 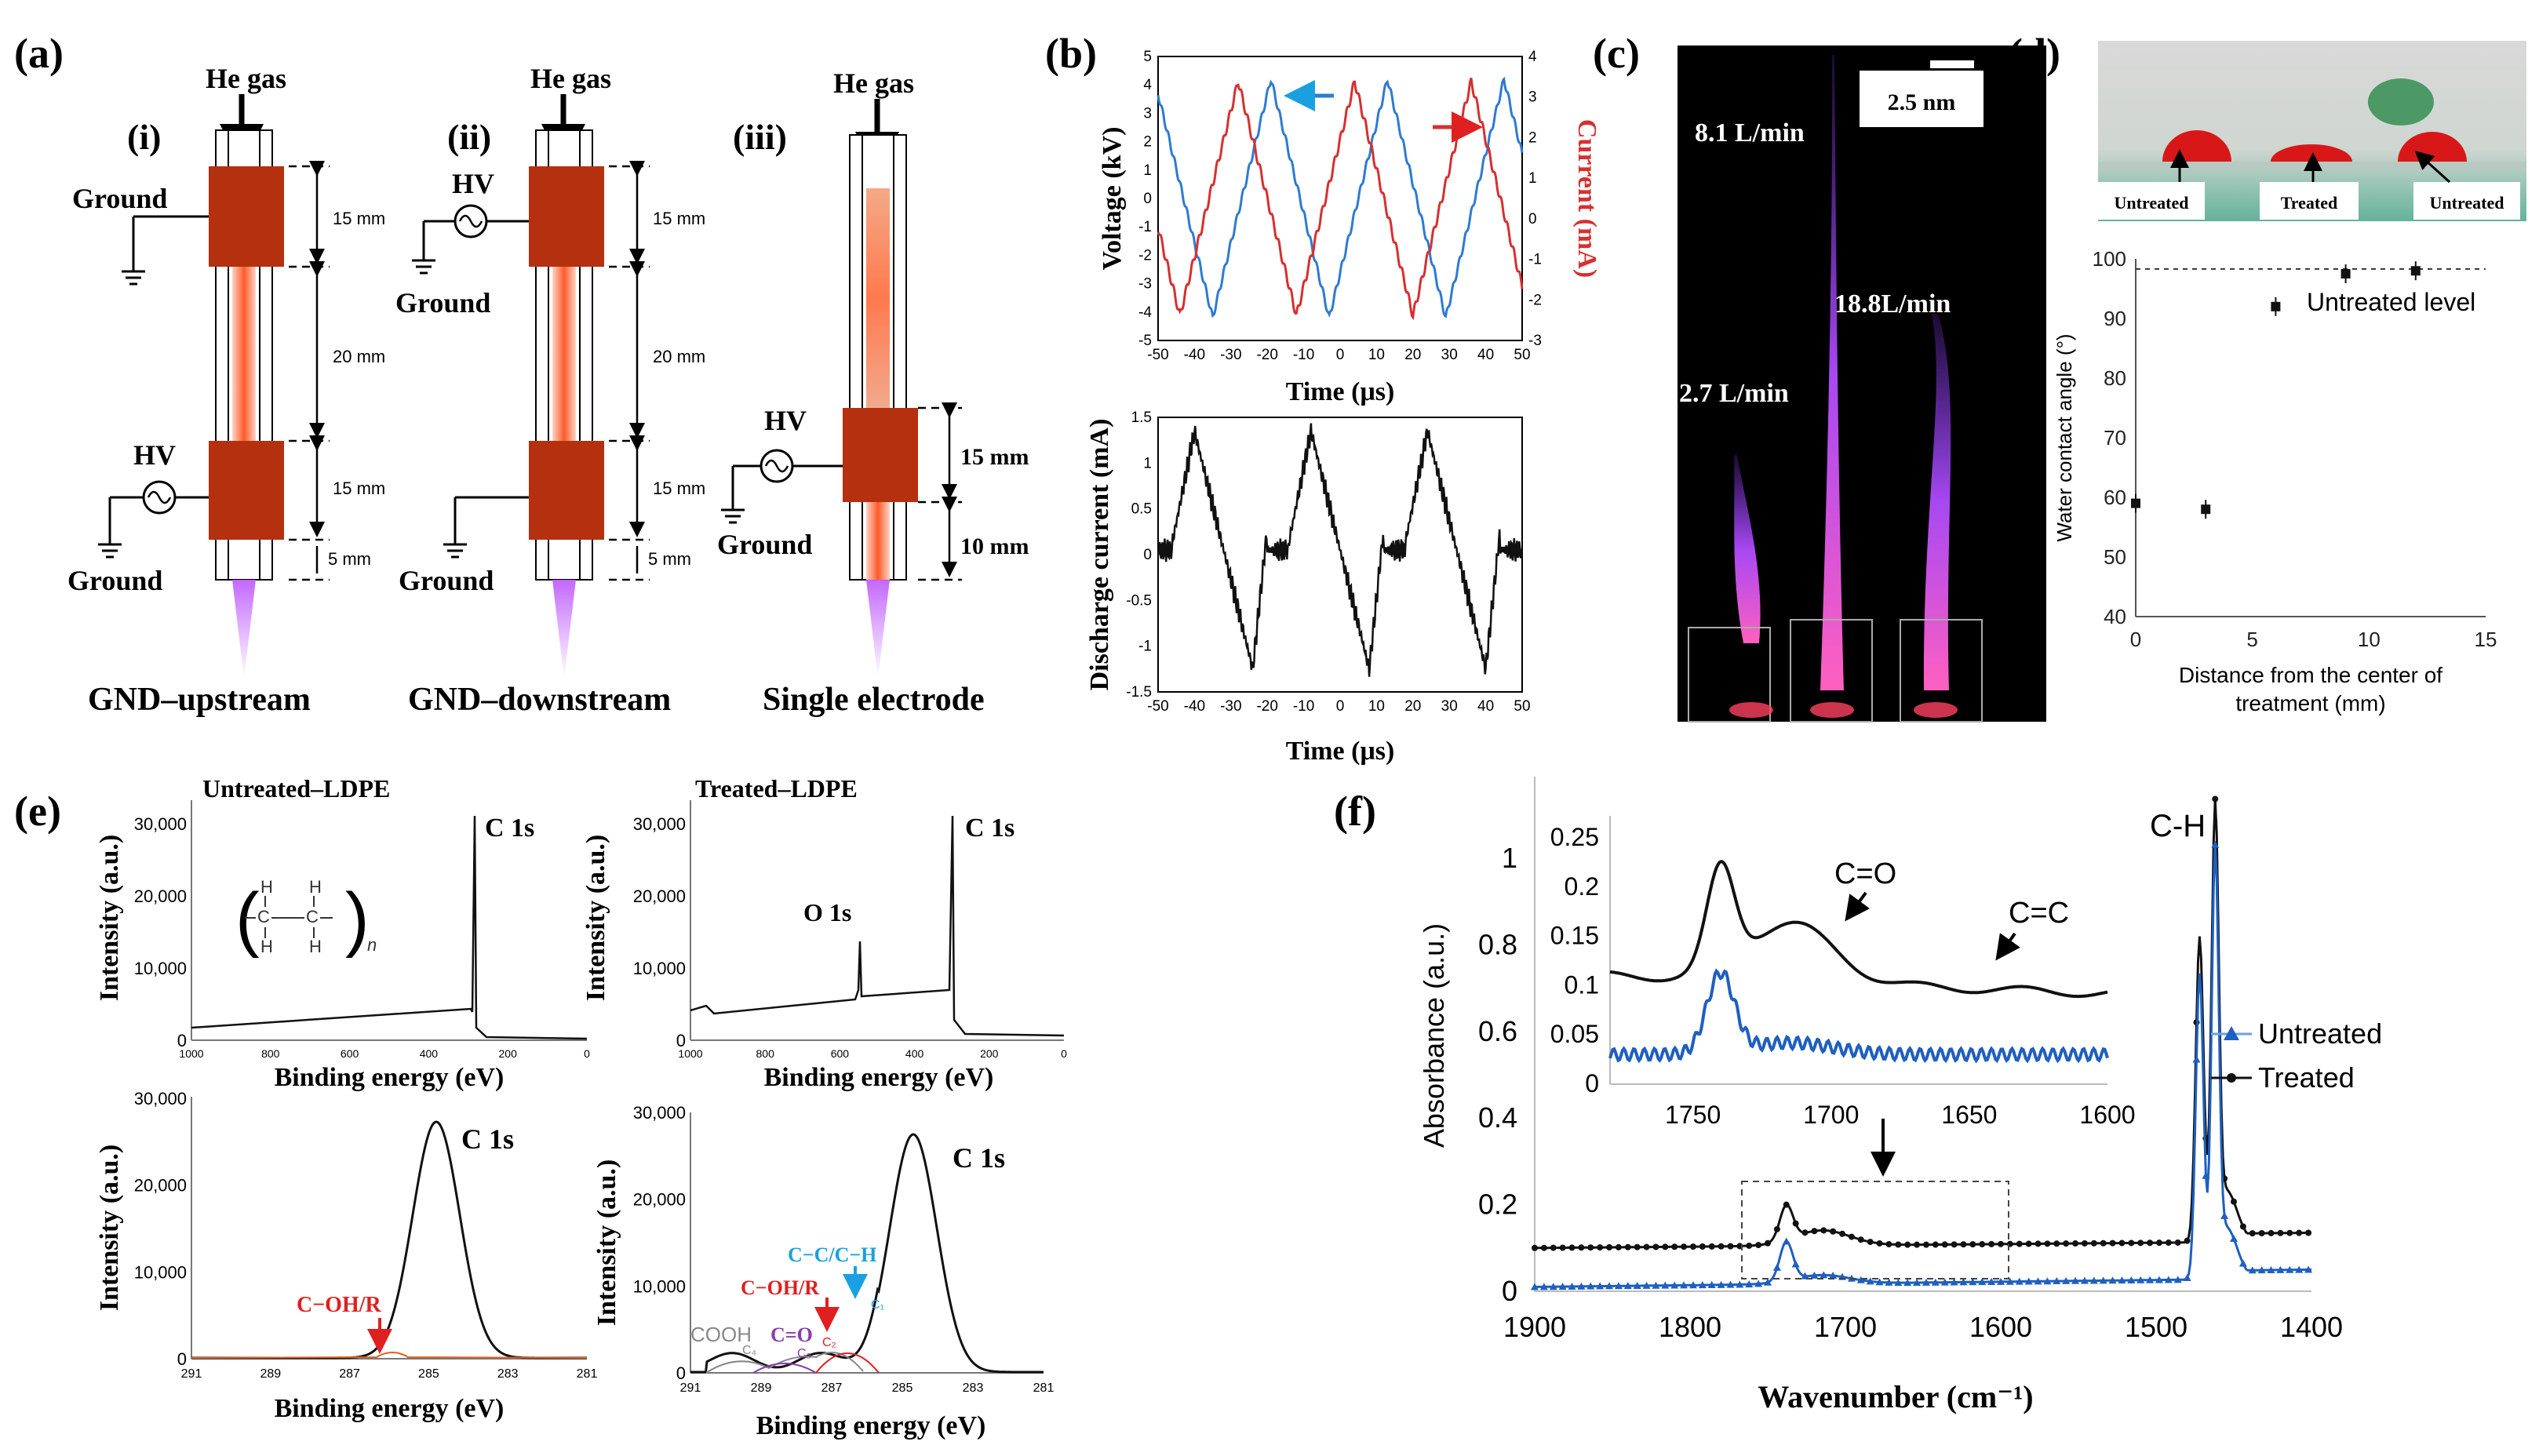 What do you see at coordinates (1449, 706) in the screenshot?
I see `b-bottom-xtick: 30` at bounding box center [1449, 706].